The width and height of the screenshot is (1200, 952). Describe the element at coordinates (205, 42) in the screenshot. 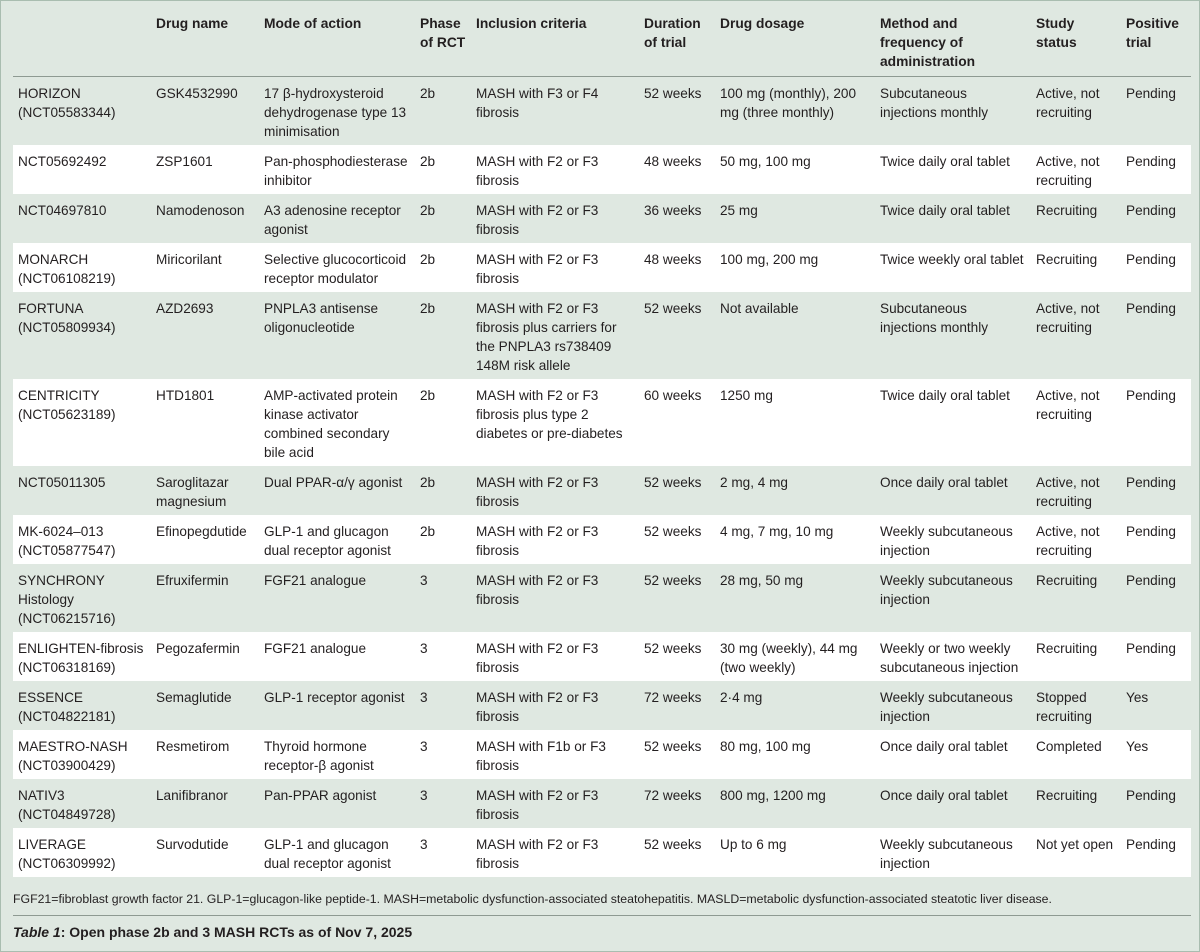

I see `header-drug-name: Drug name` at that location.